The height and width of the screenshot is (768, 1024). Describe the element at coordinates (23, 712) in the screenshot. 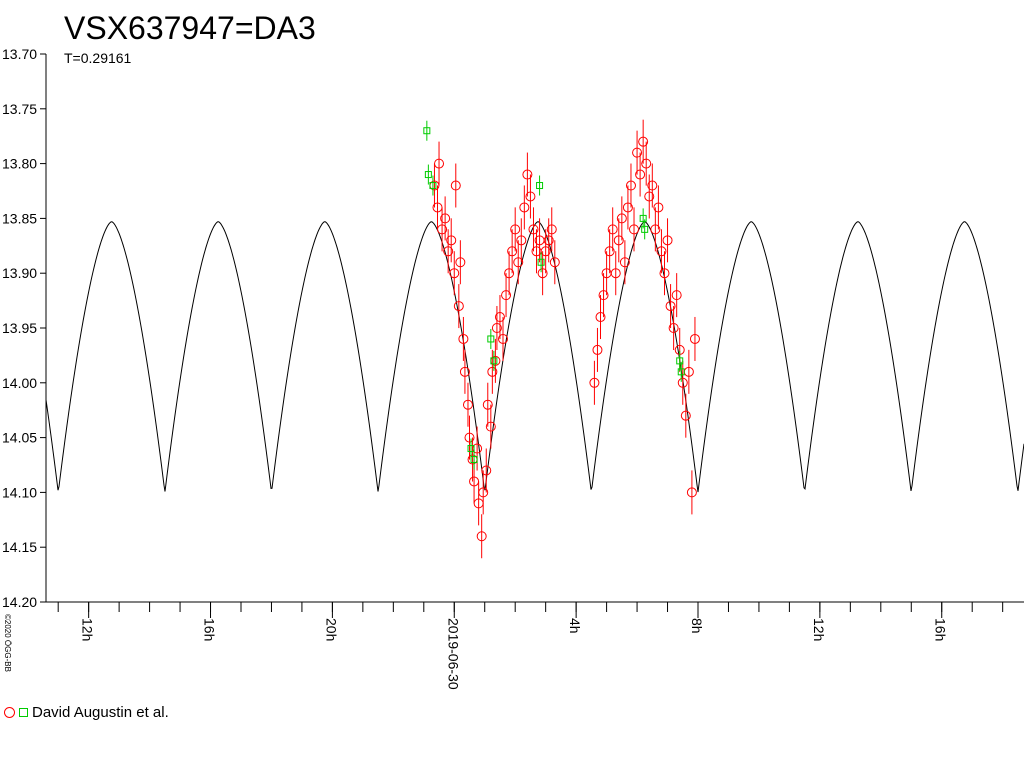

I see `legend-square-marker` at that location.